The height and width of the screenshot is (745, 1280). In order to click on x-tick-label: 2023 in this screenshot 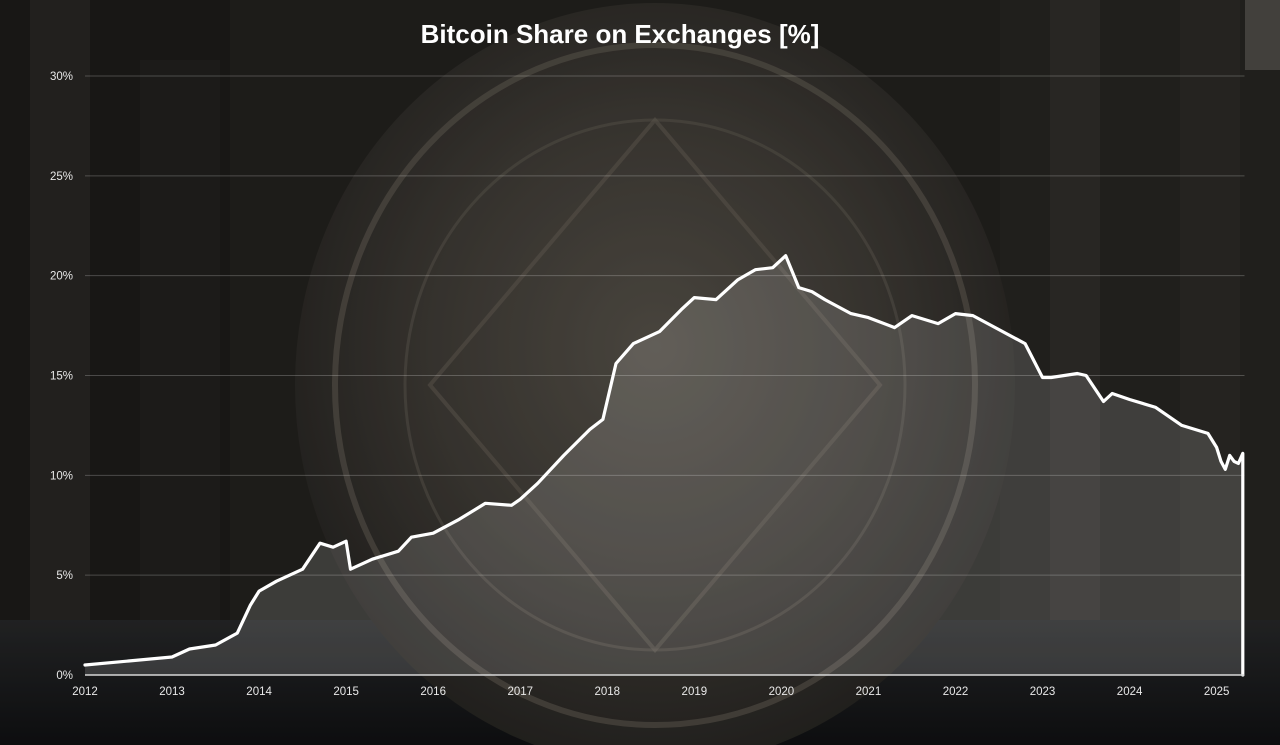, I will do `click(1043, 692)`.